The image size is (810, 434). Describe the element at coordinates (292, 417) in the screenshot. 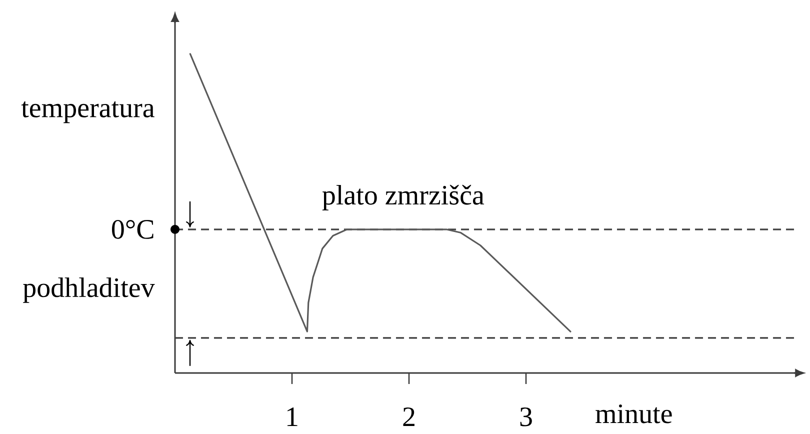

I see `x-tick-label: 1` at that location.